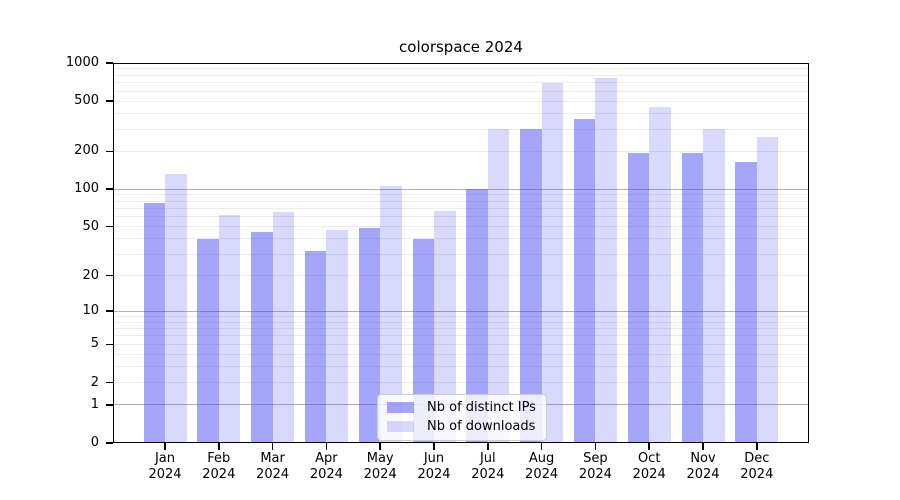 Image resolution: width=900 pixels, height=500 pixels. I want to click on bar-downloads-jan, so click(176, 308).